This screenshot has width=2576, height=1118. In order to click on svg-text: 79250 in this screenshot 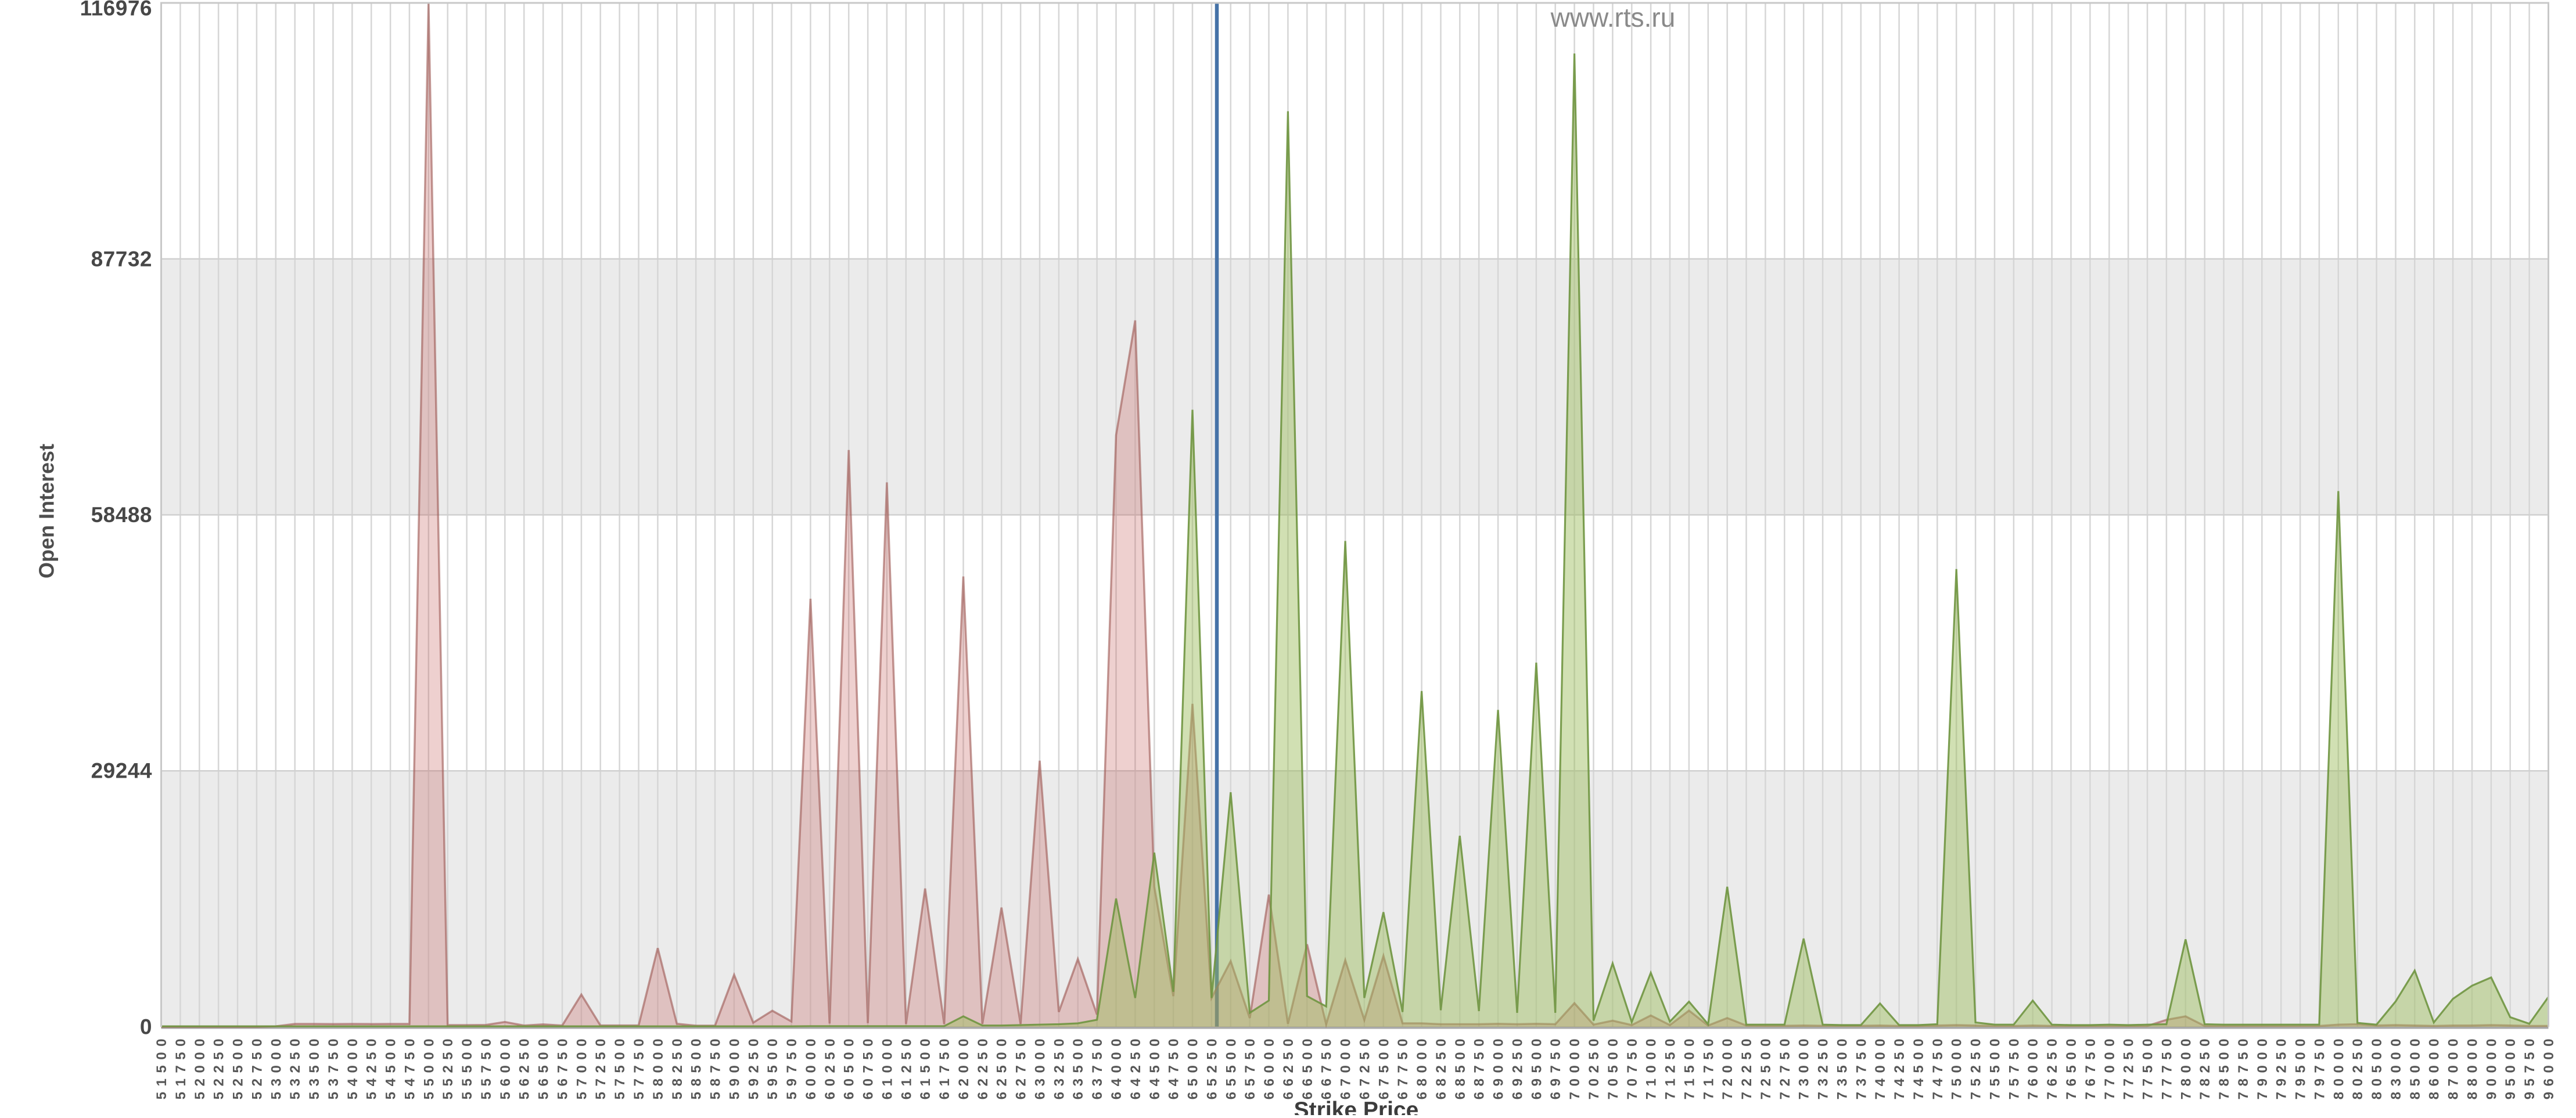, I will do `click(2282, 1066)`.